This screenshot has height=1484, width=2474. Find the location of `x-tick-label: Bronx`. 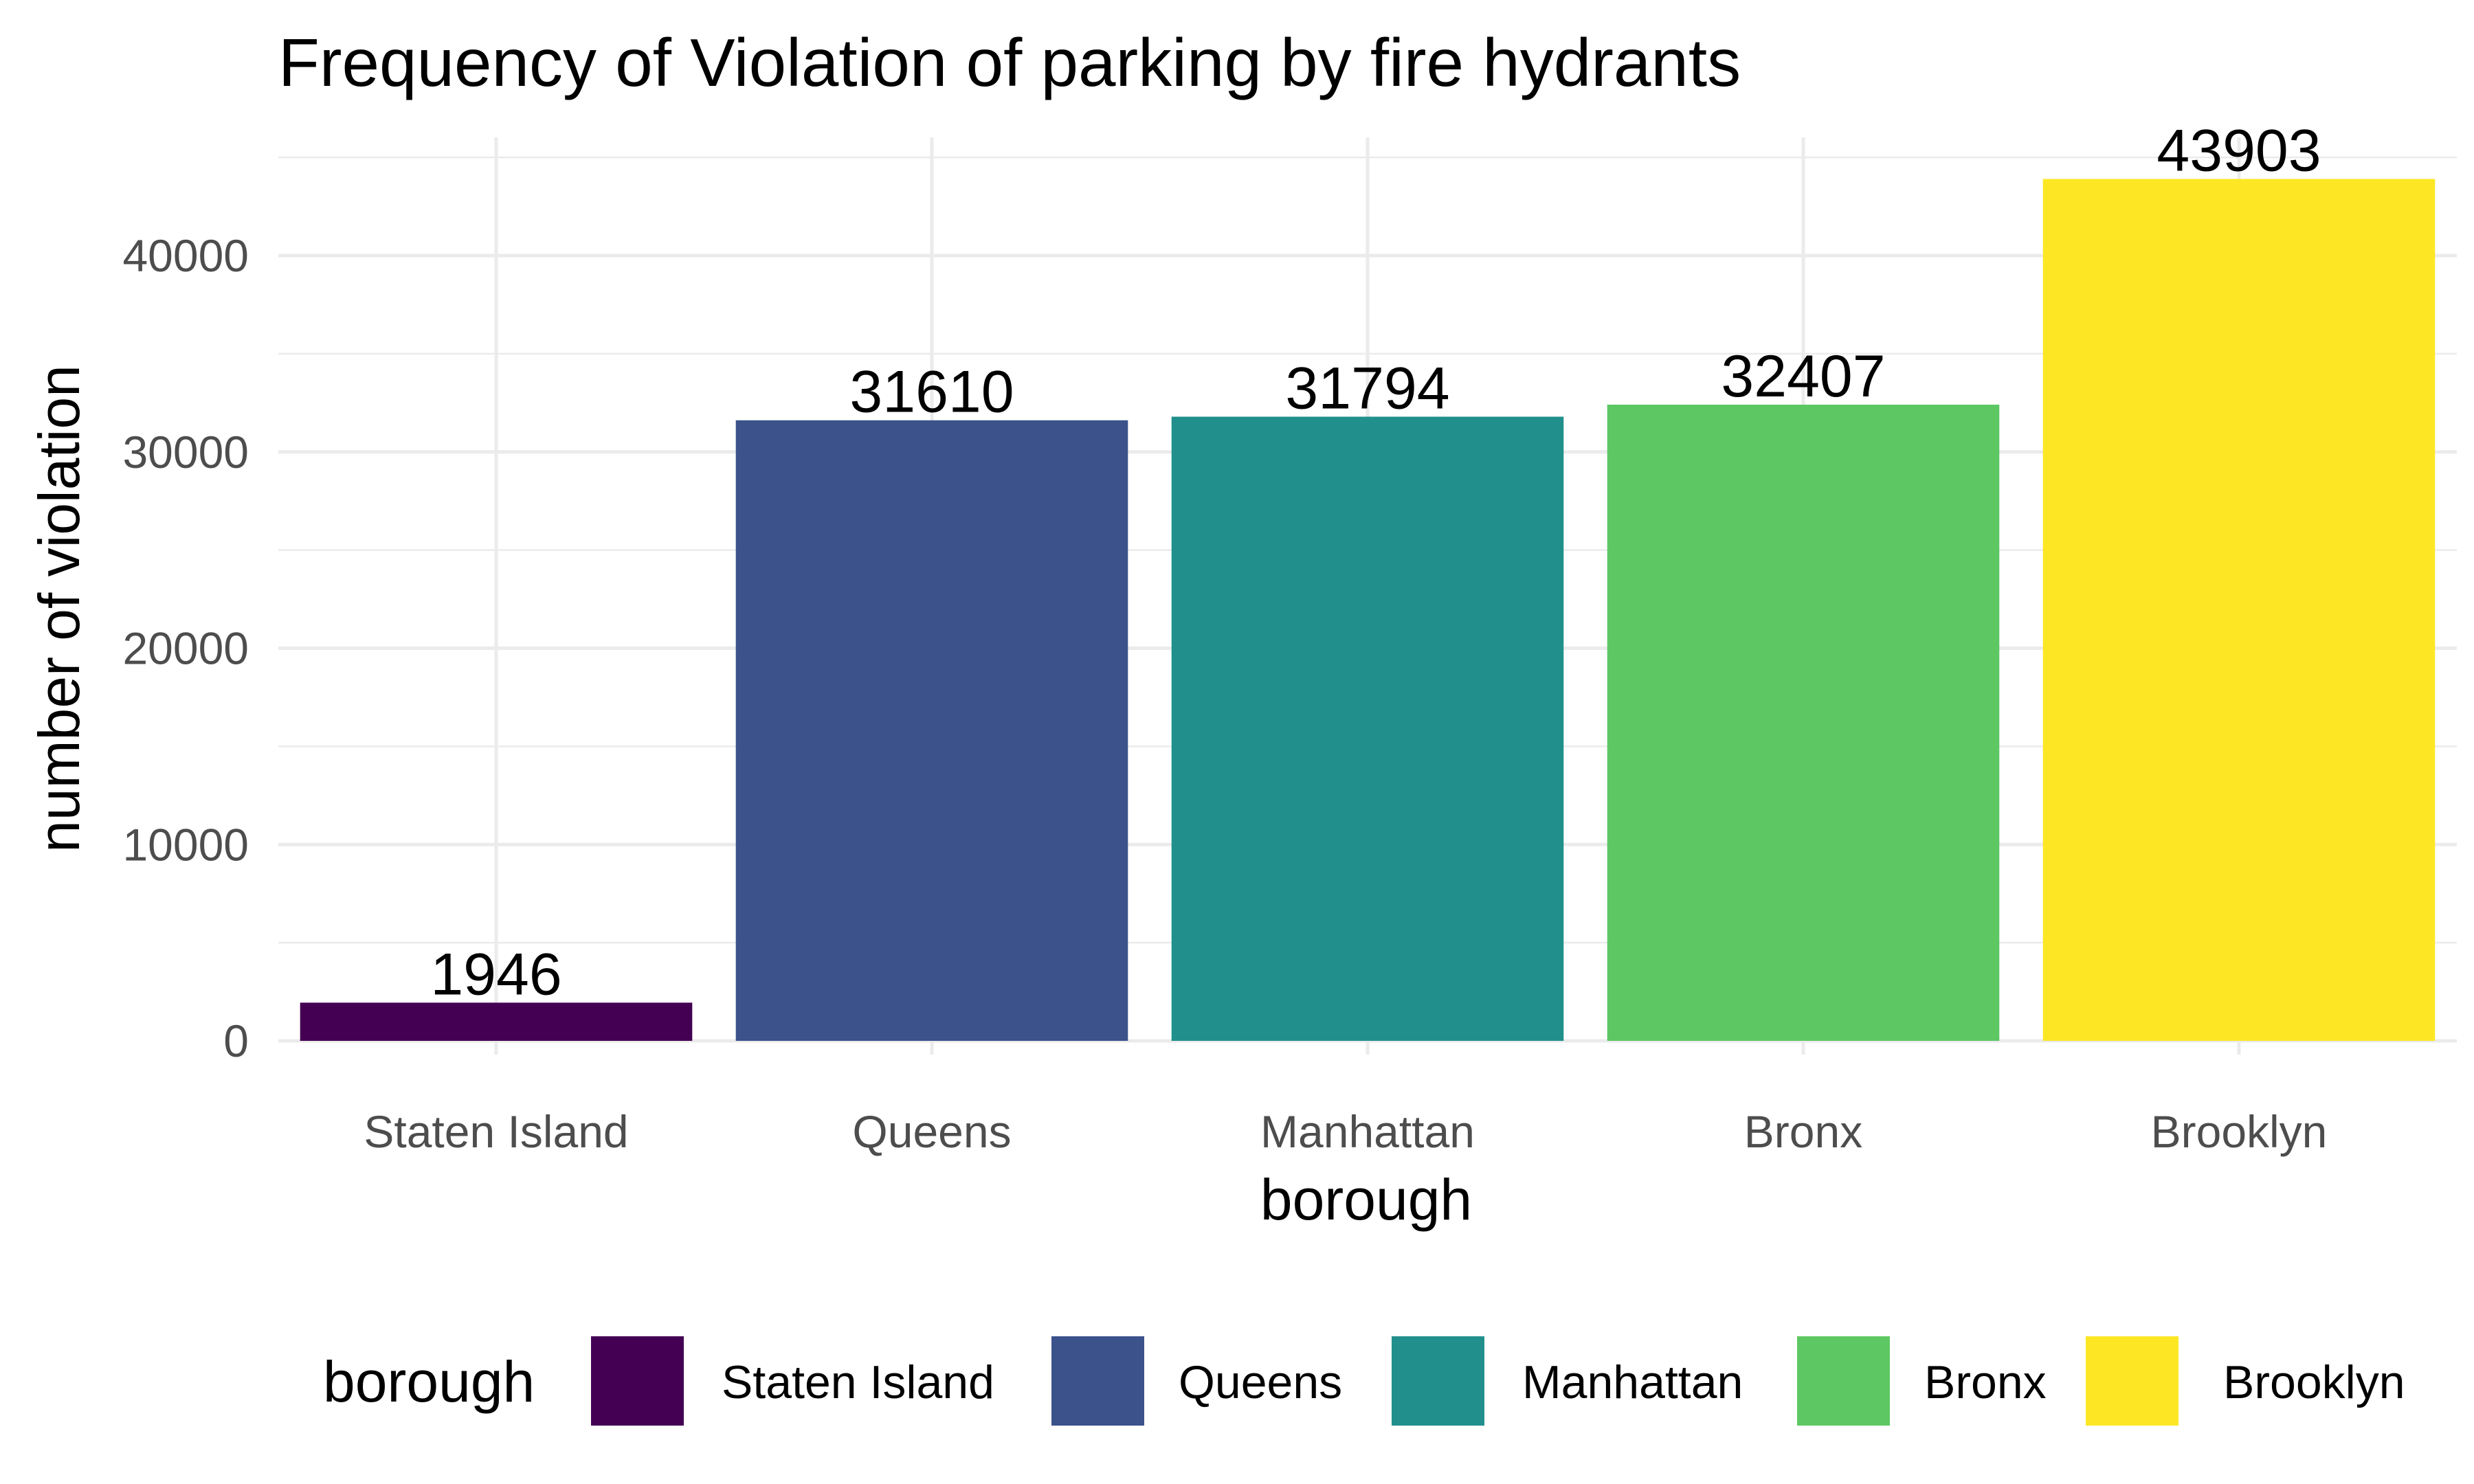

x-tick-label: Bronx is located at coordinates (1803, 1131).